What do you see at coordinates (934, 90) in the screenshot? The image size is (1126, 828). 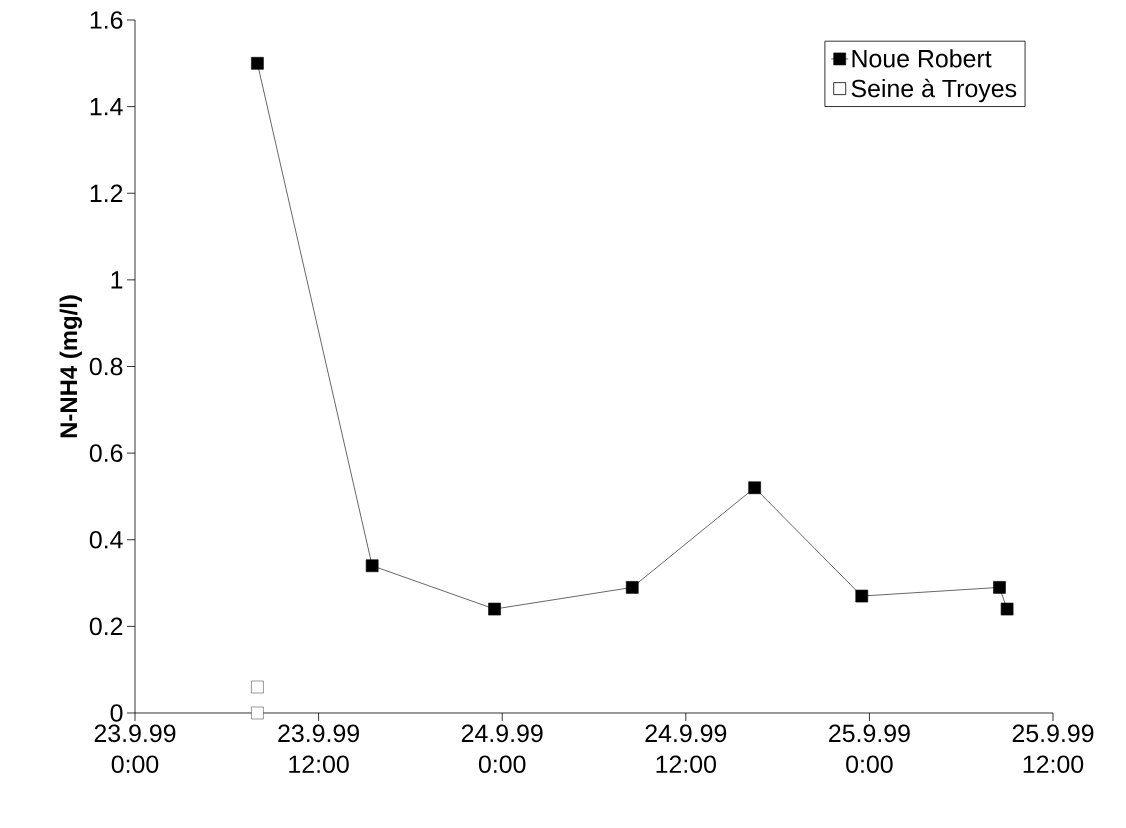 I see `legend-label: Seine à Troyes` at bounding box center [934, 90].